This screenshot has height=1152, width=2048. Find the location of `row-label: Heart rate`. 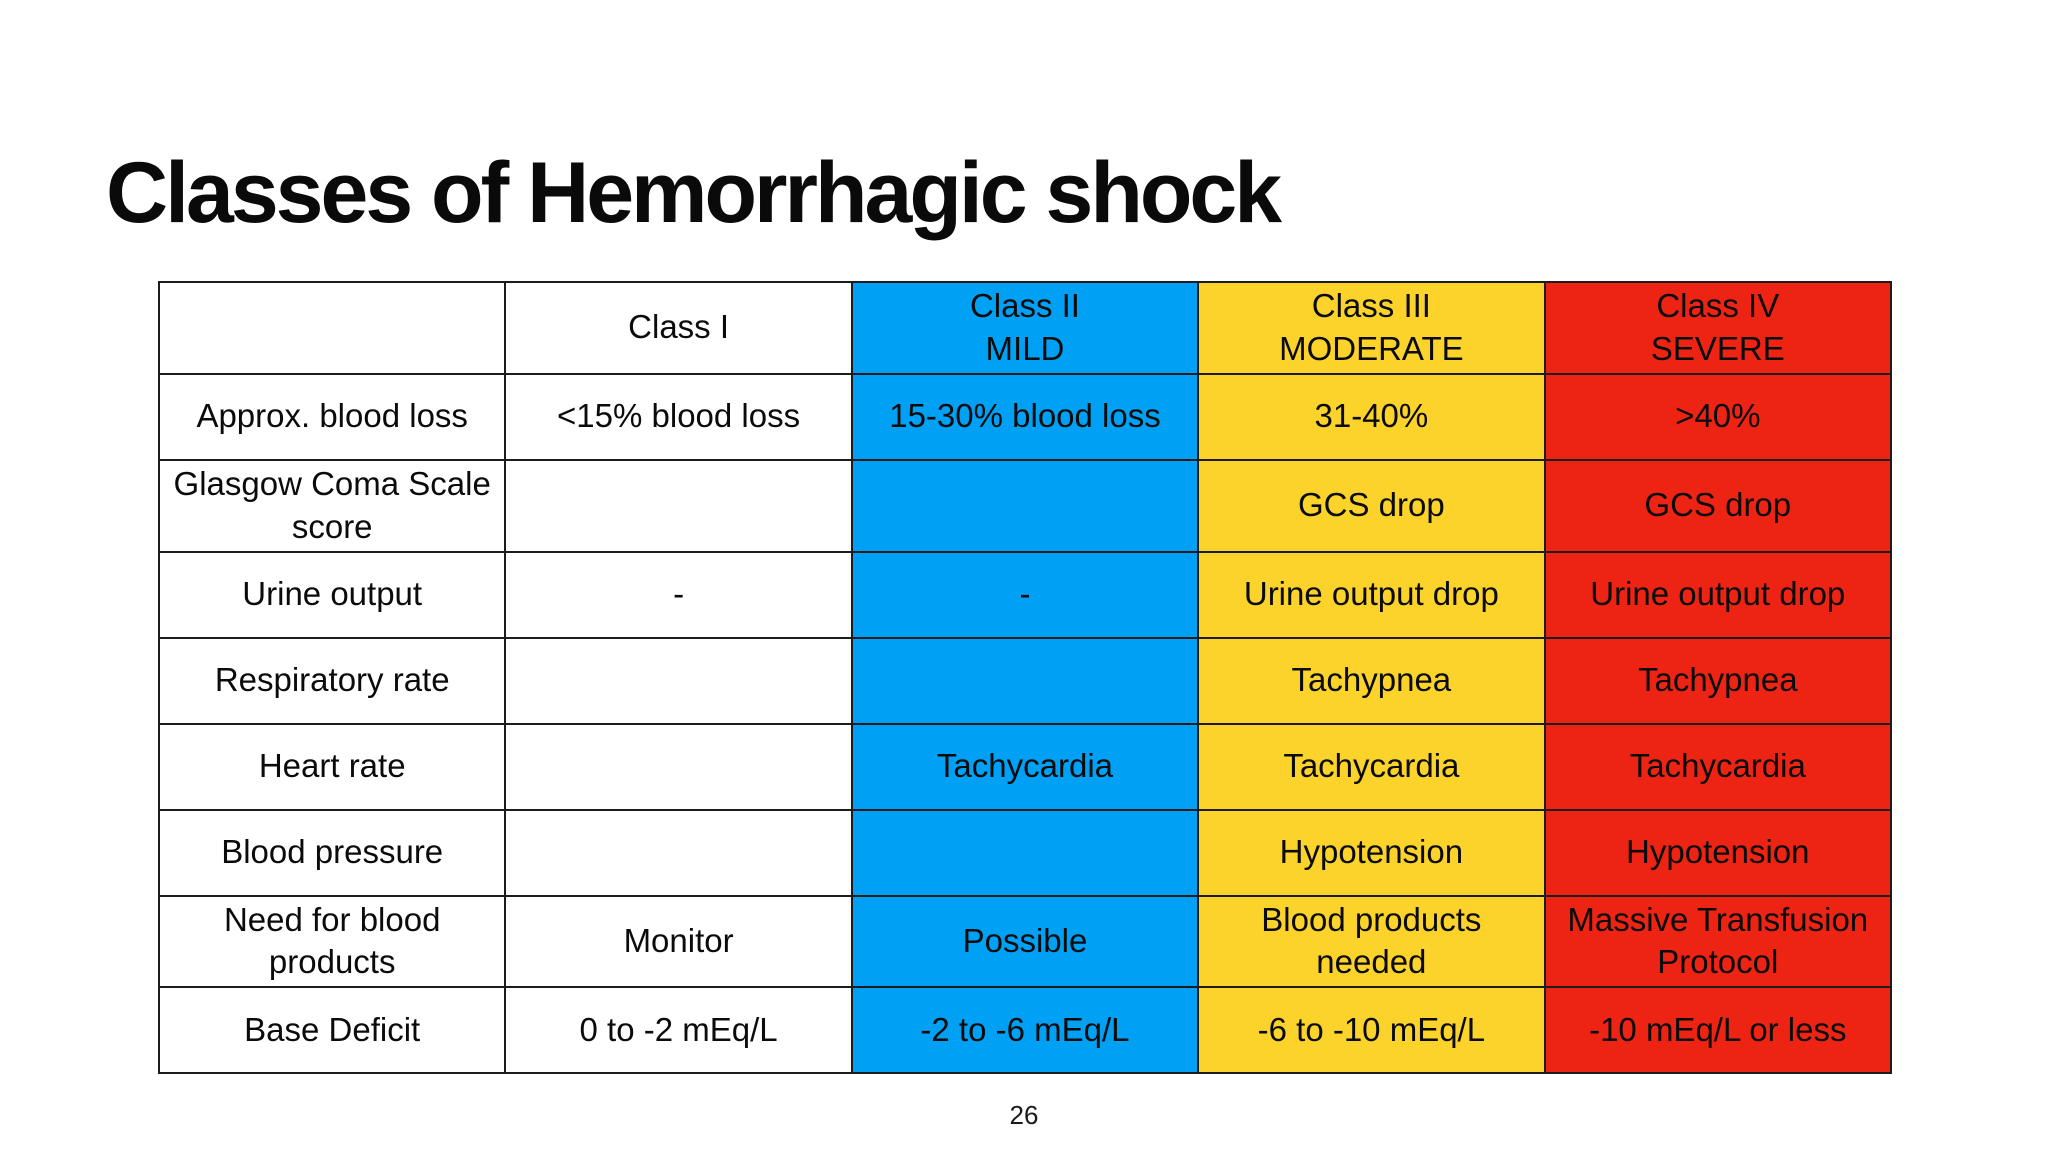

row-label: Heart rate is located at coordinates (332, 766).